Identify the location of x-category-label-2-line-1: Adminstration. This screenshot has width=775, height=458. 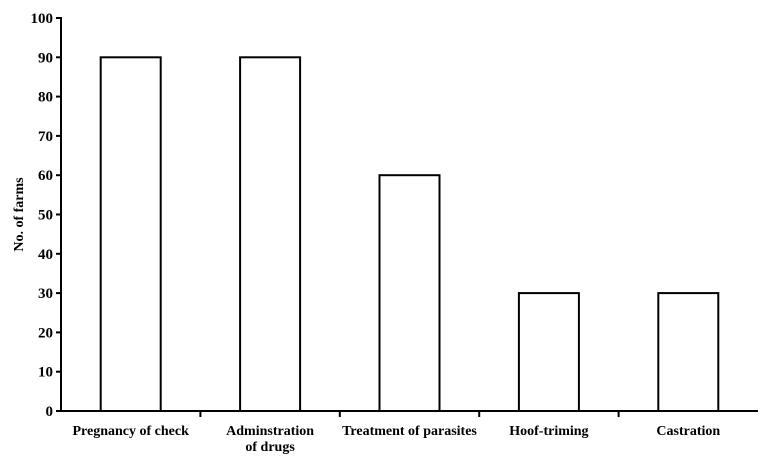
(270, 431).